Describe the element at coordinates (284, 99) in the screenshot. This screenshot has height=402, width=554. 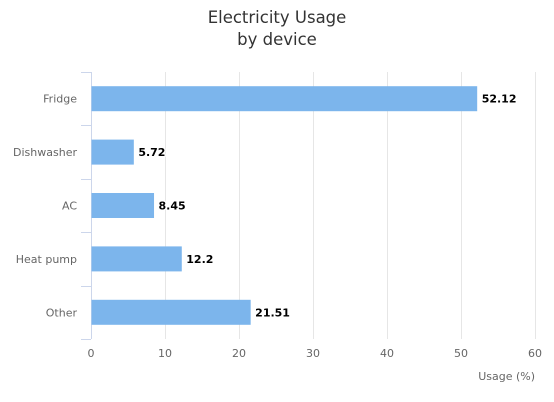
I see `bar-fridge` at that location.